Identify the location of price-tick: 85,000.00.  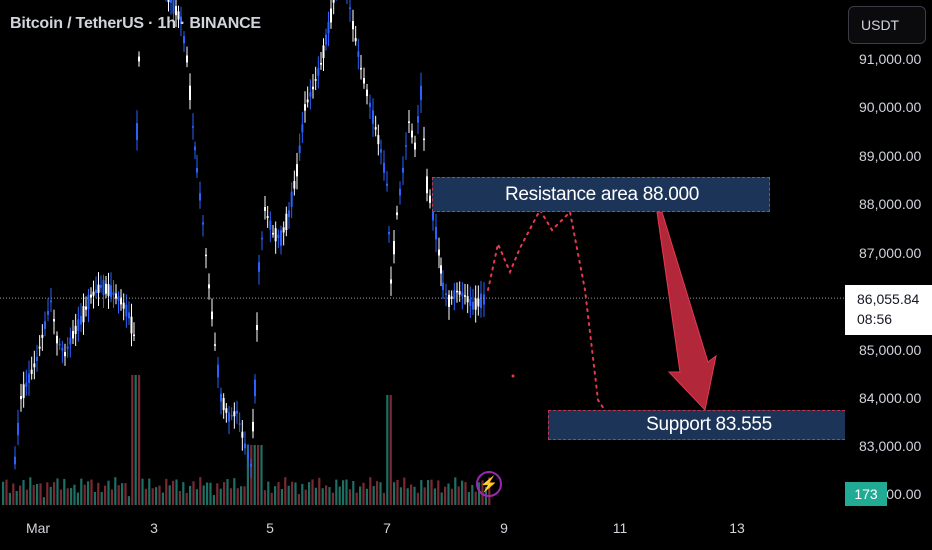
(890, 350).